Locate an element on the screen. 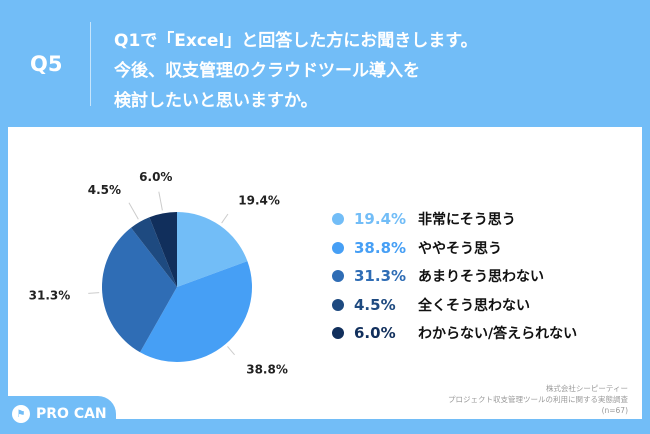 The image size is (650, 434). source-survey: プロジェクト収支管理ツールの利用に関する実態調査 is located at coordinates (538, 399).